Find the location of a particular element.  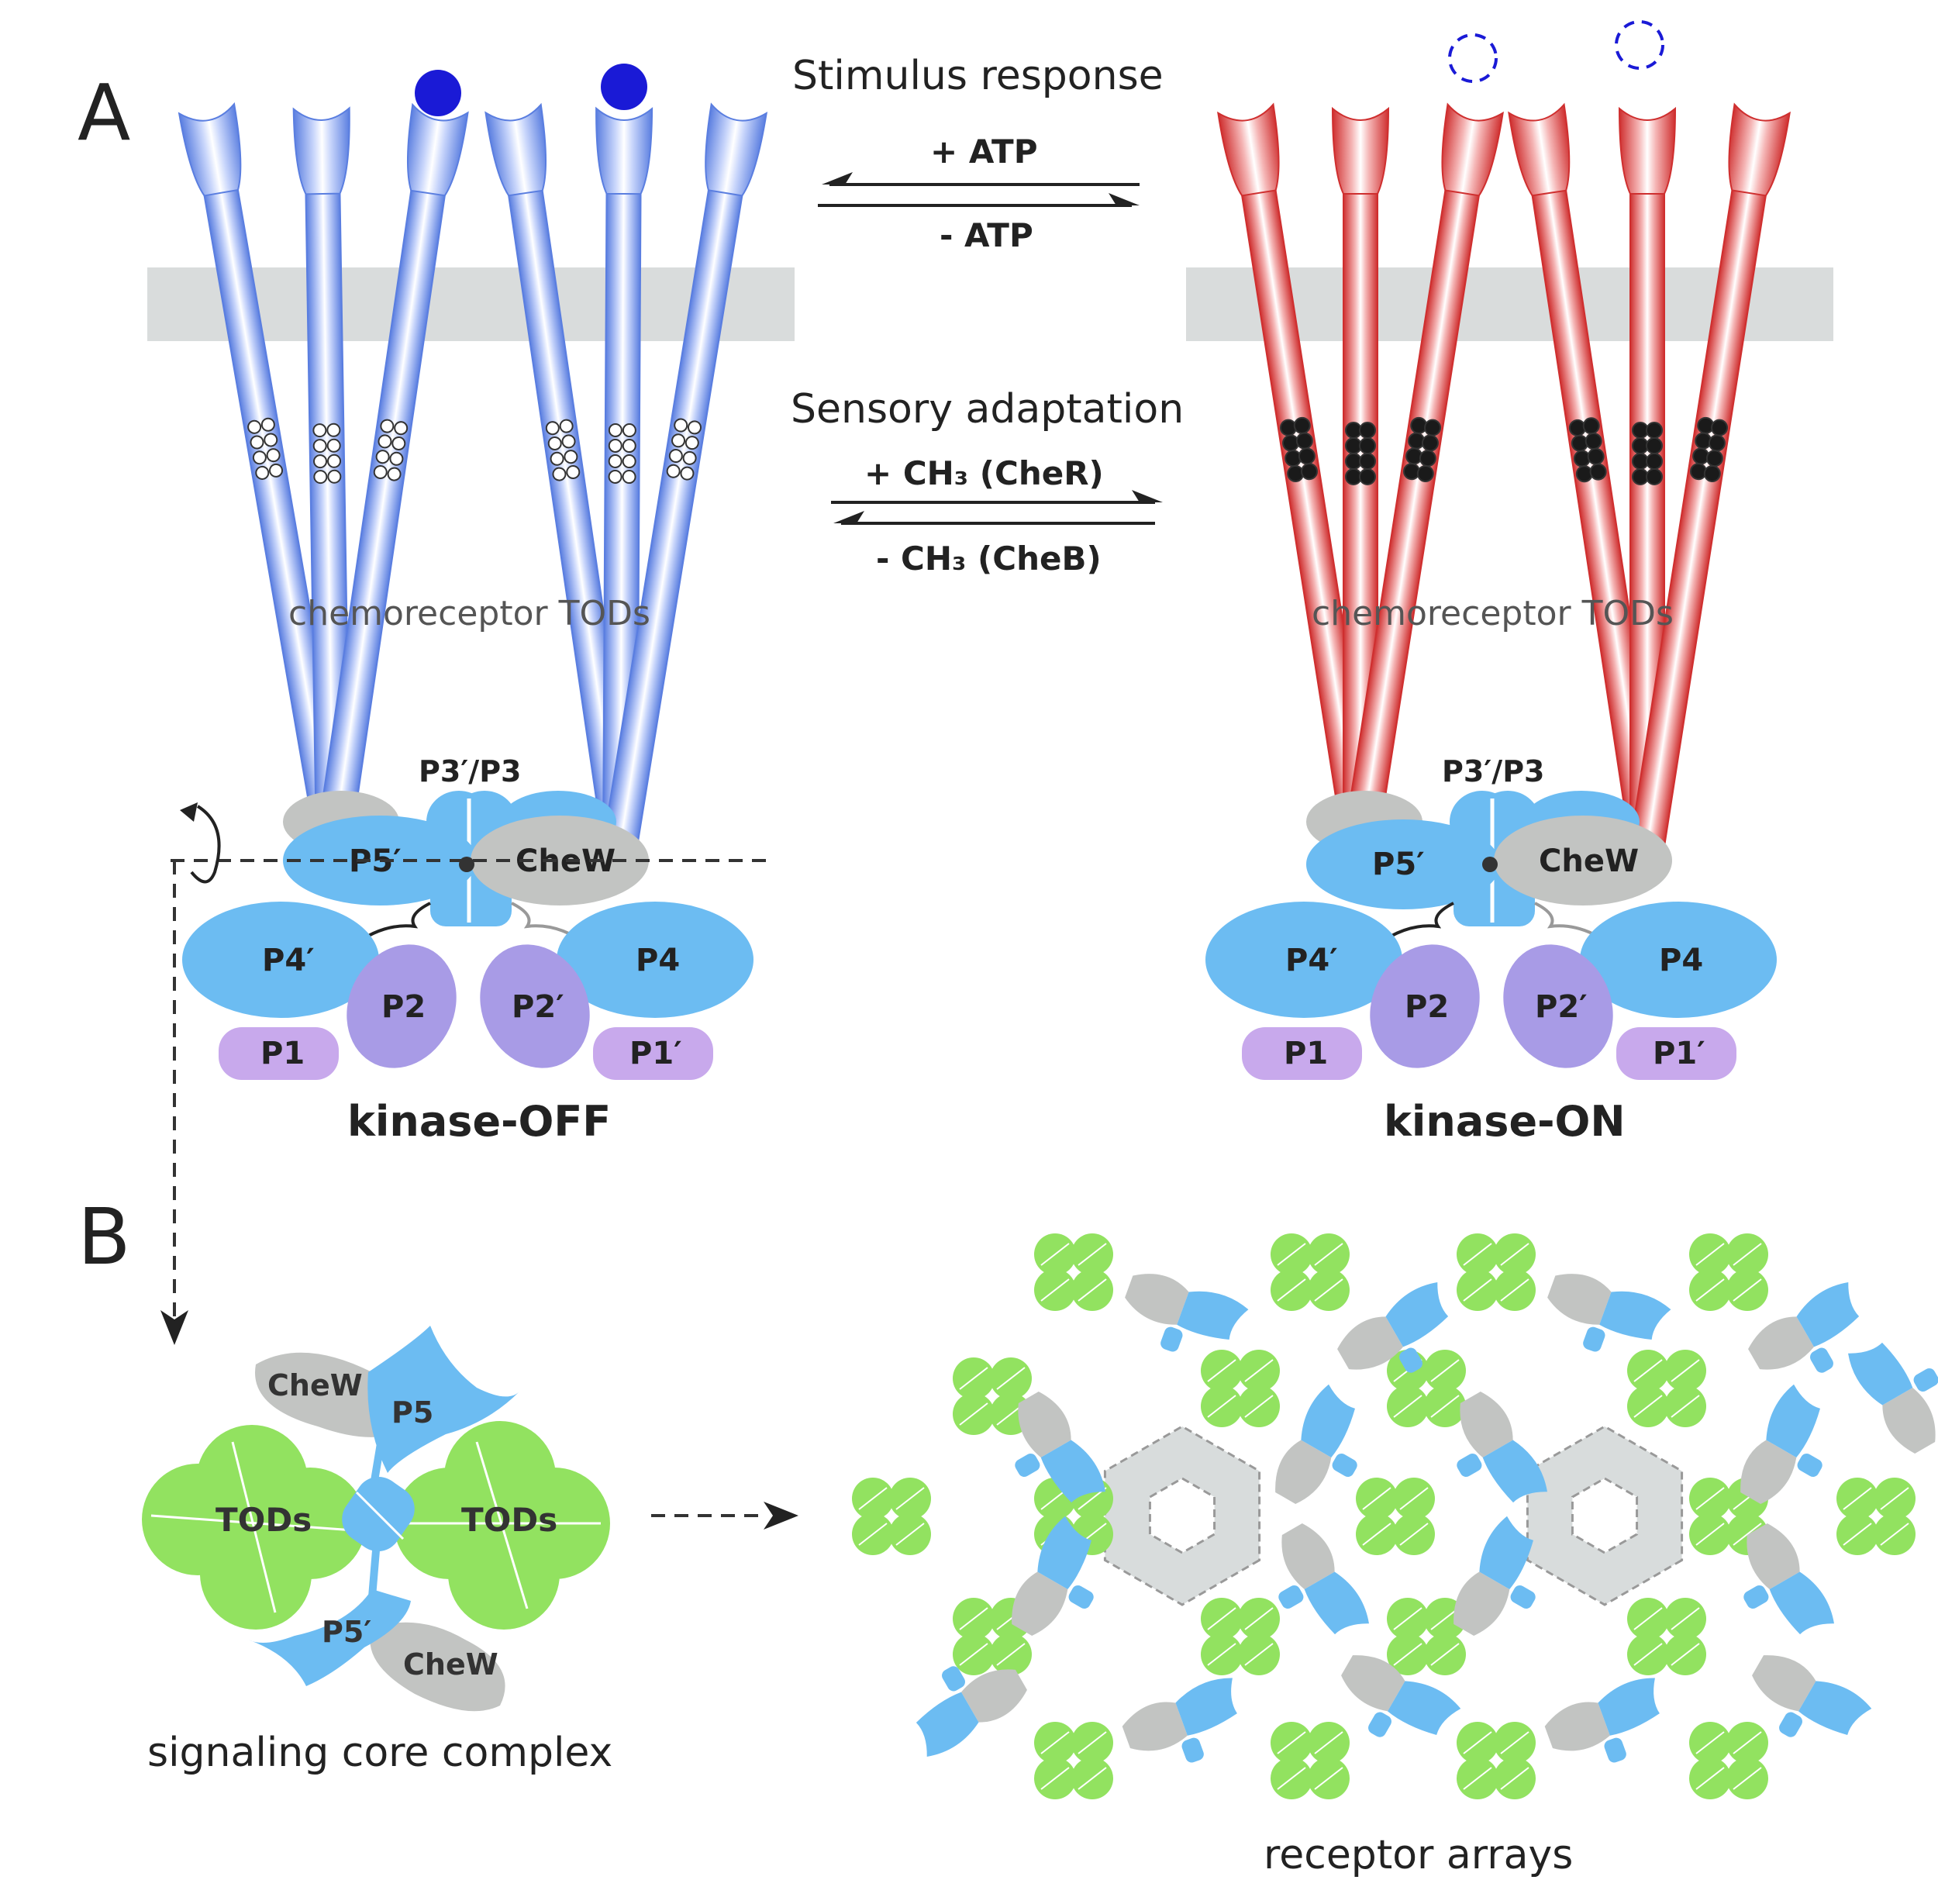

on-p1-domain is located at coordinates (1302, 1053).